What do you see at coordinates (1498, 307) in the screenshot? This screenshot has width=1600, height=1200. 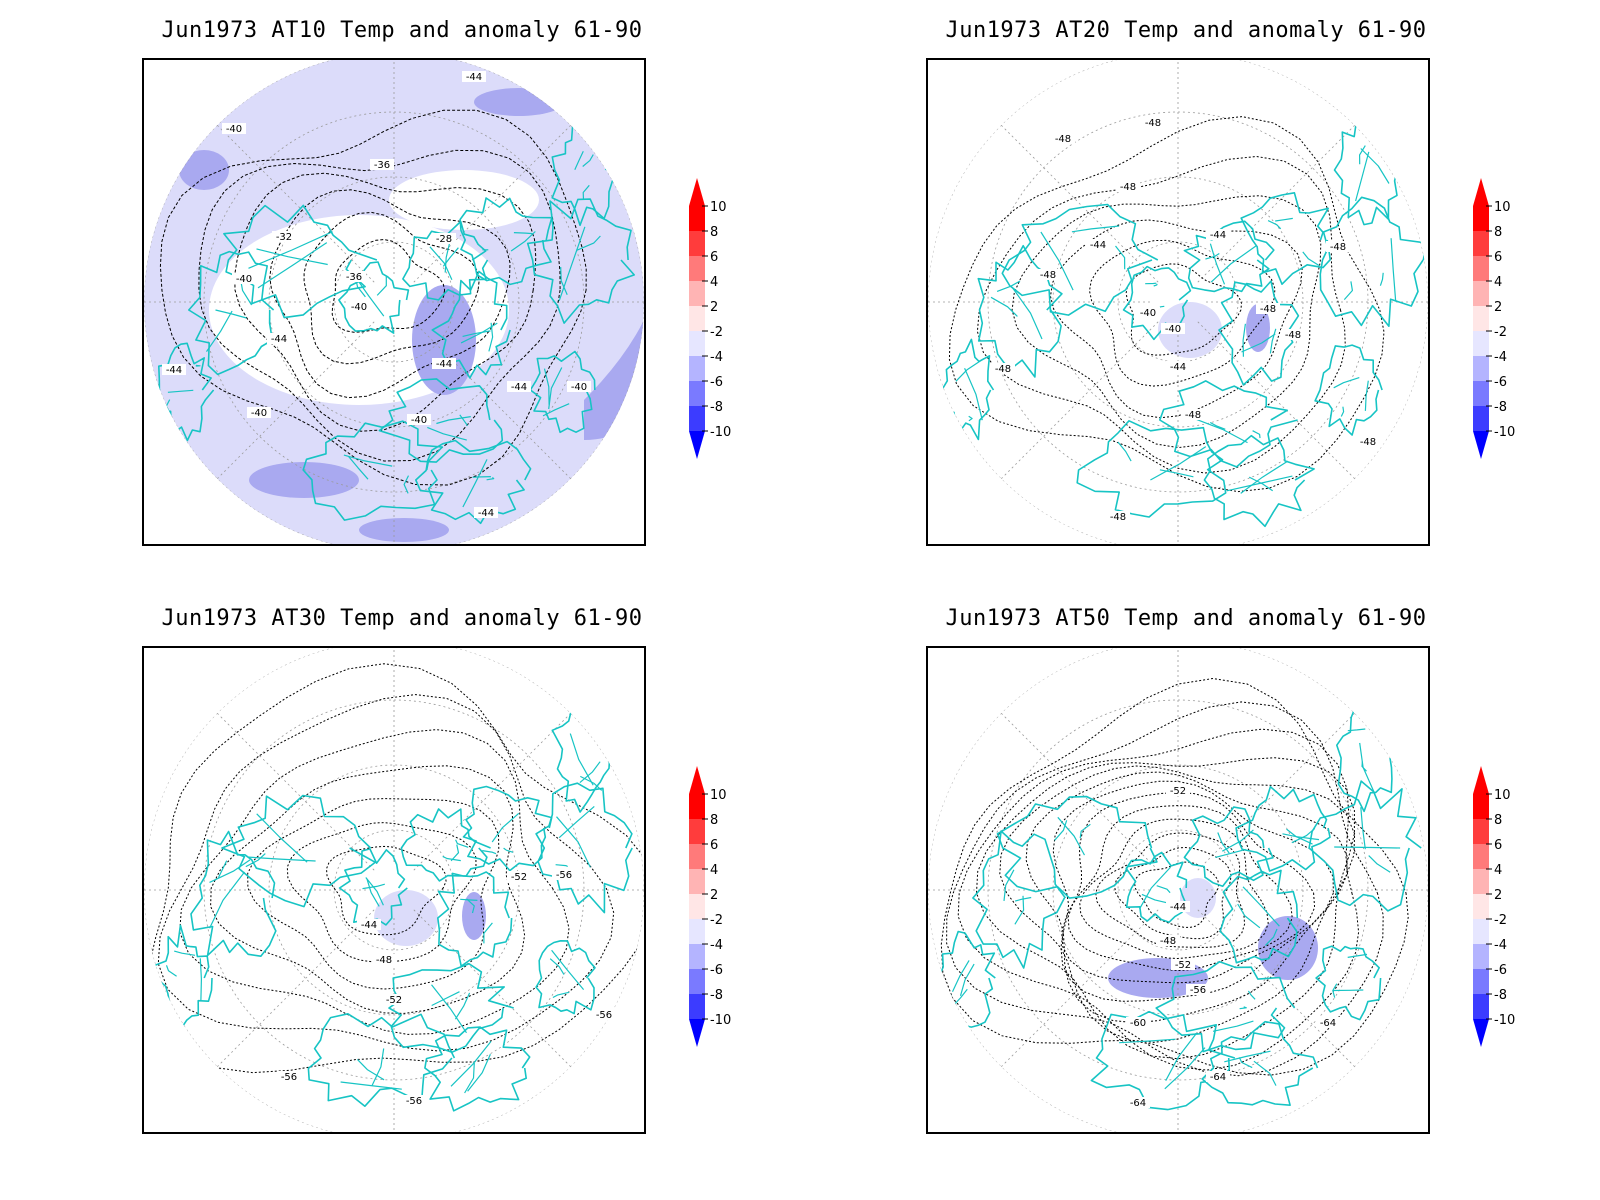 I see `colorbar-label: 2` at bounding box center [1498, 307].